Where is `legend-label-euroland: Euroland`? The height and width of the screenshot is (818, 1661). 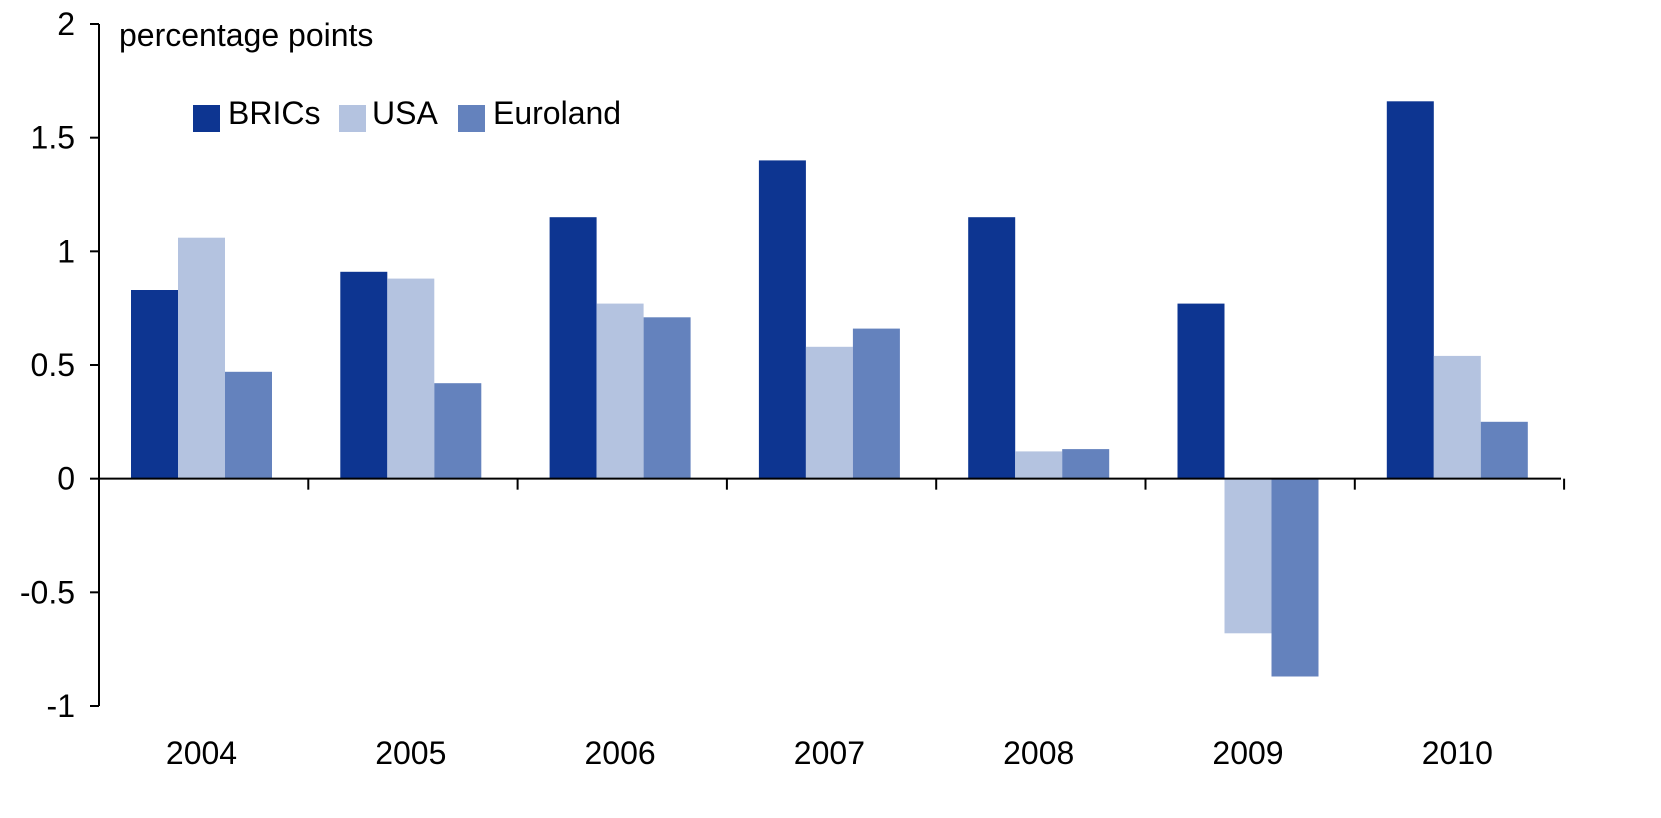
legend-label-euroland: Euroland is located at coordinates (557, 113).